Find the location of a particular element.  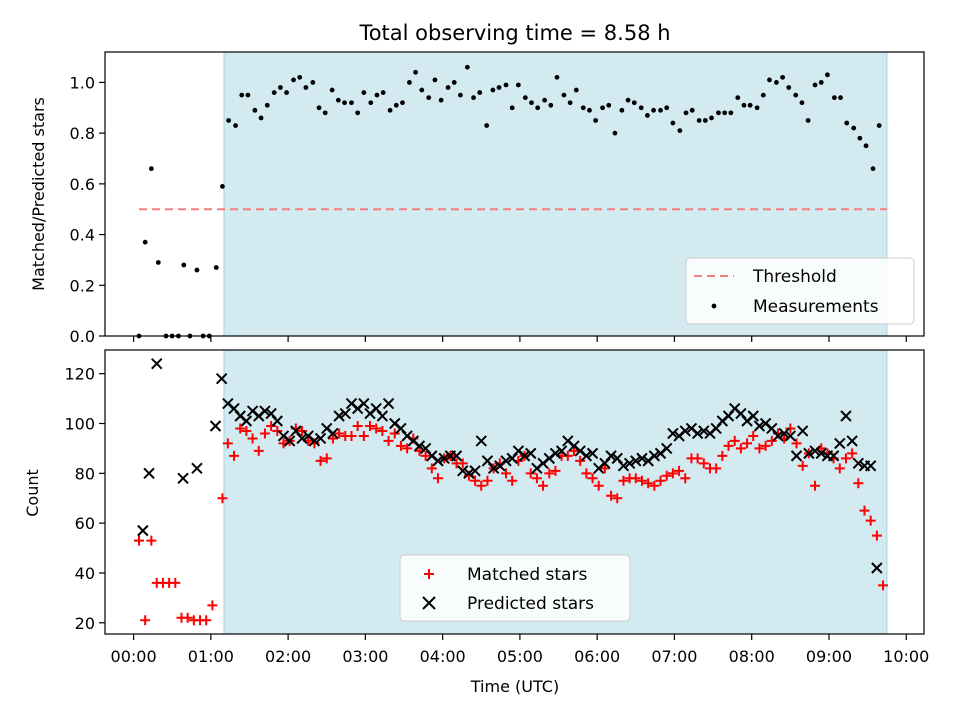

bottom-y-tick-label: 80 is located at coordinates (85, 473).